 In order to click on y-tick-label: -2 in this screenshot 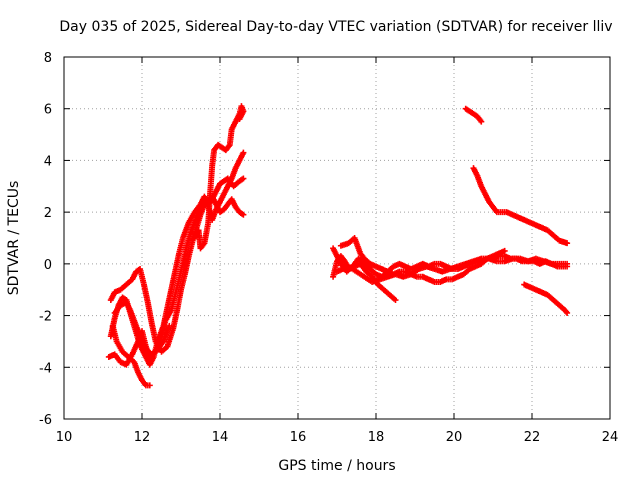, I will do `click(45, 317)`.